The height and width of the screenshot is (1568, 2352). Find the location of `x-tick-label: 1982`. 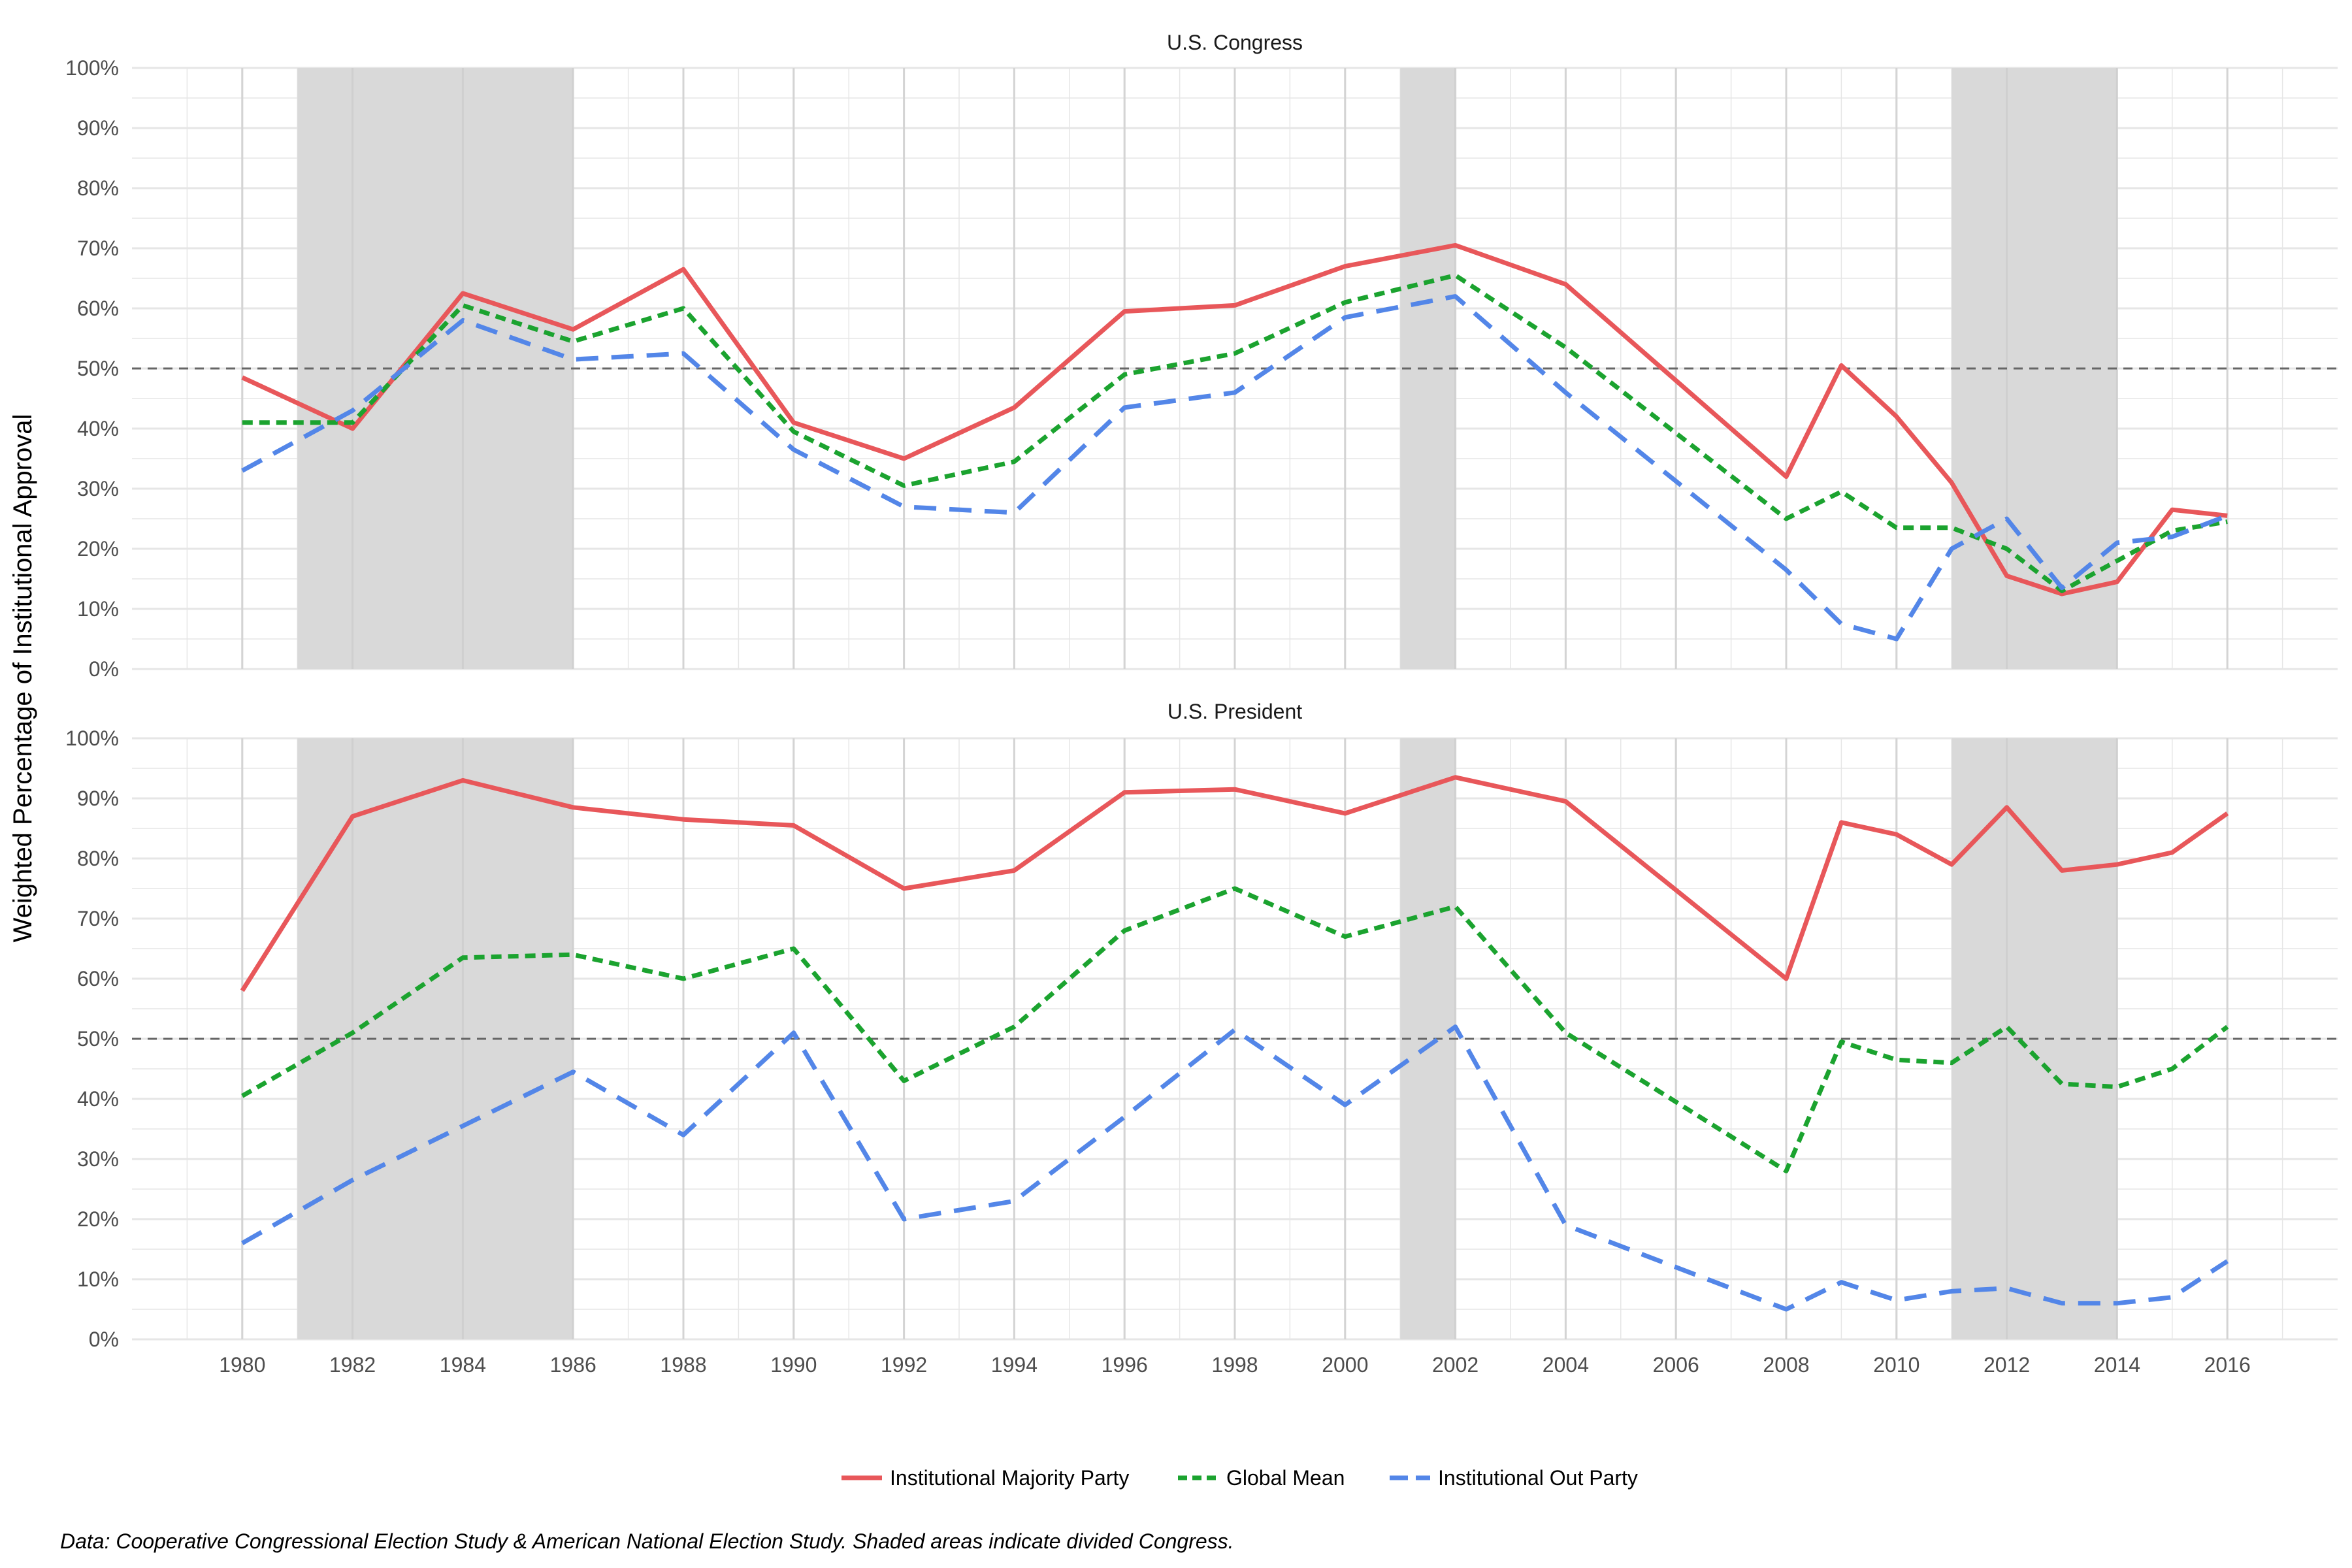

x-tick-label: 1982 is located at coordinates (352, 1365).